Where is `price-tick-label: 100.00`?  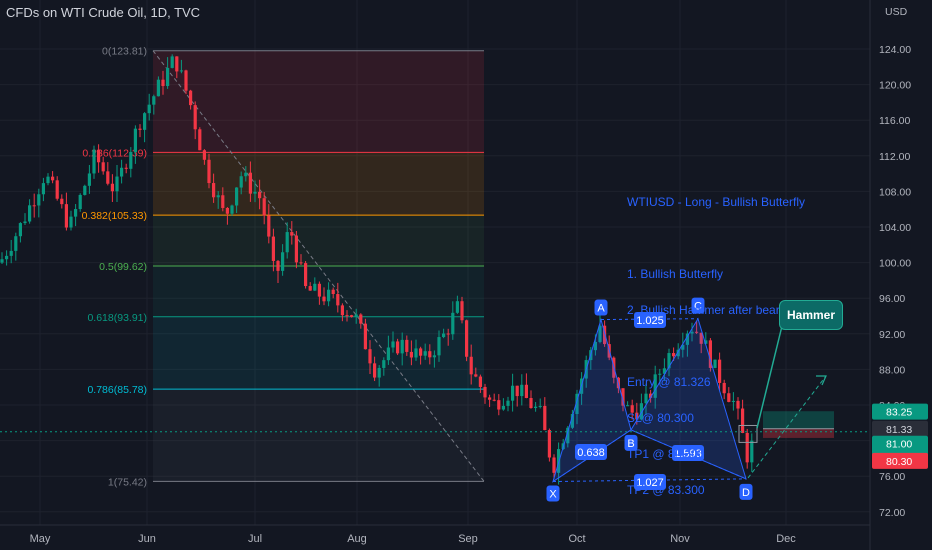
price-tick-label: 100.00 is located at coordinates (895, 264).